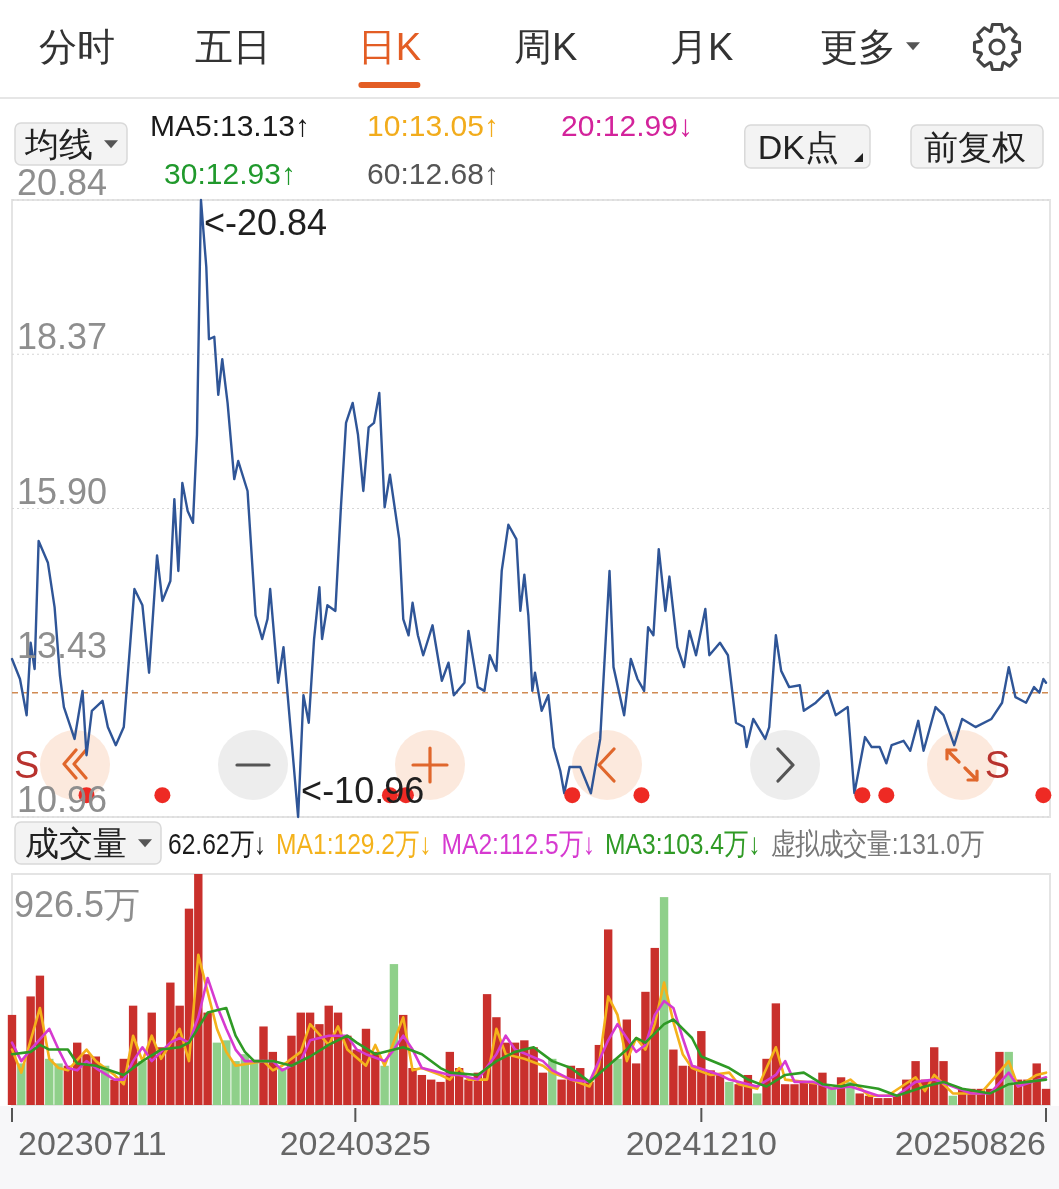 The width and height of the screenshot is (1059, 1189). I want to click on chart-title: 成交量, so click(76, 843).